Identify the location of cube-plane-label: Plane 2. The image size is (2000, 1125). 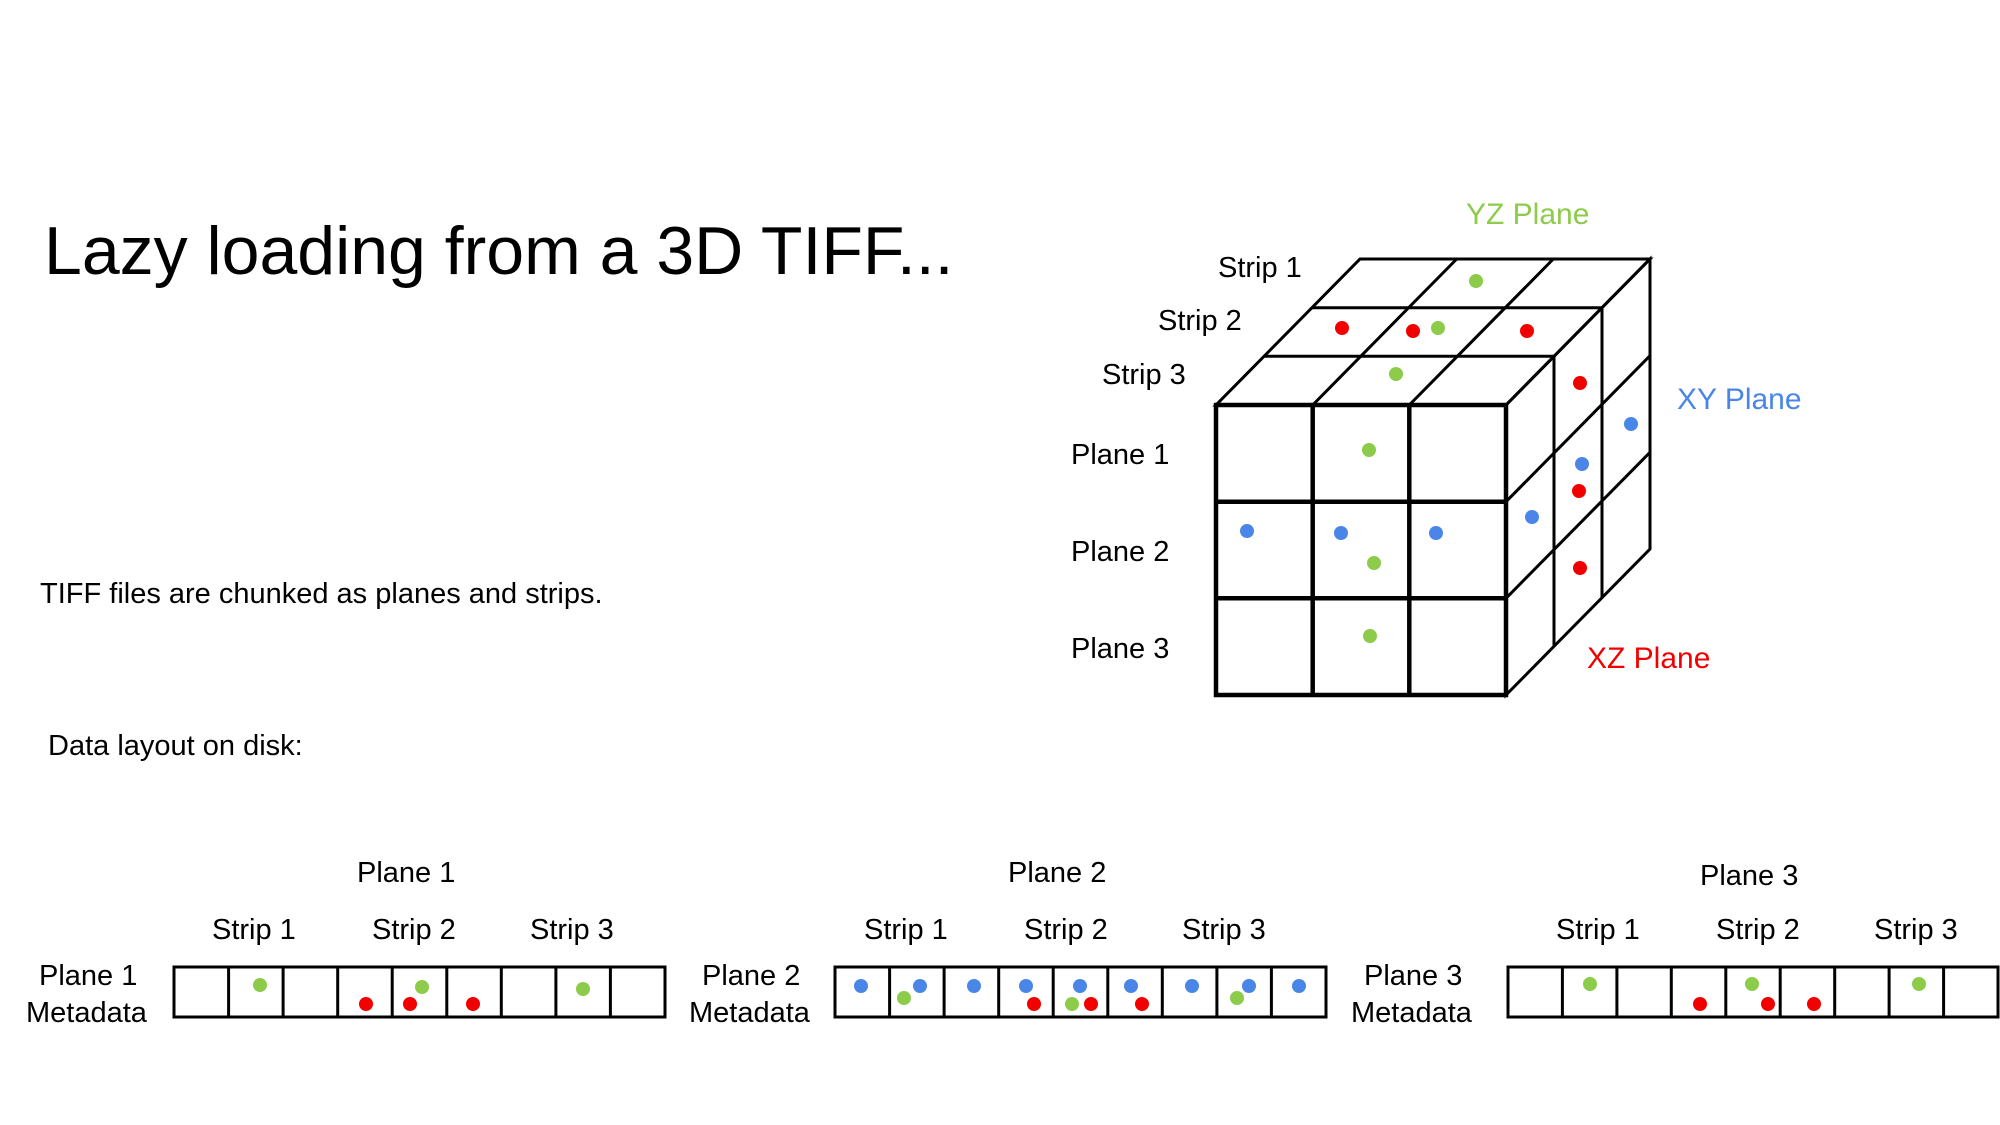
(1120, 552).